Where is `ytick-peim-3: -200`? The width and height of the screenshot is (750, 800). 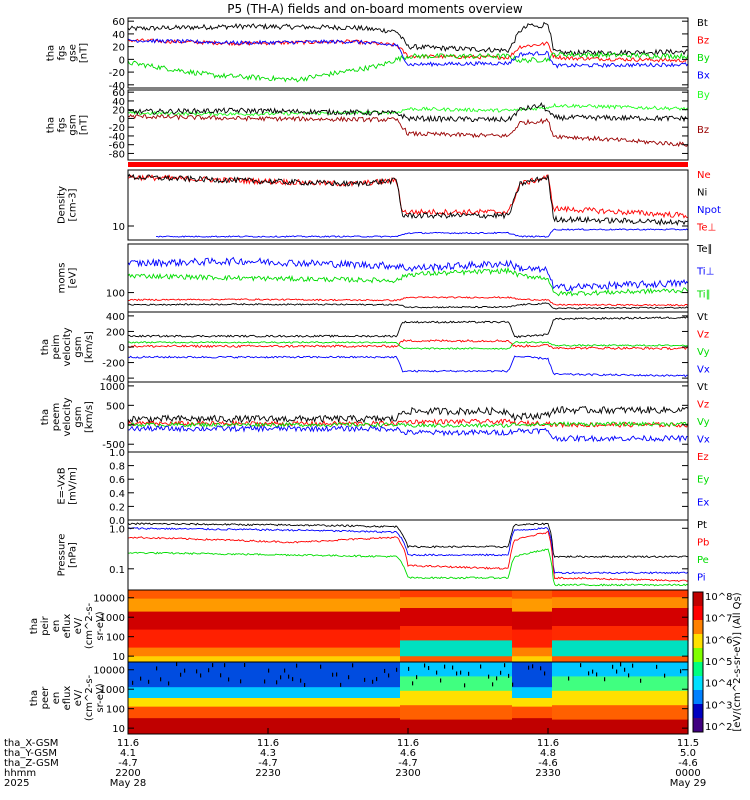
ytick-peim-3: -200 is located at coordinates (113, 364).